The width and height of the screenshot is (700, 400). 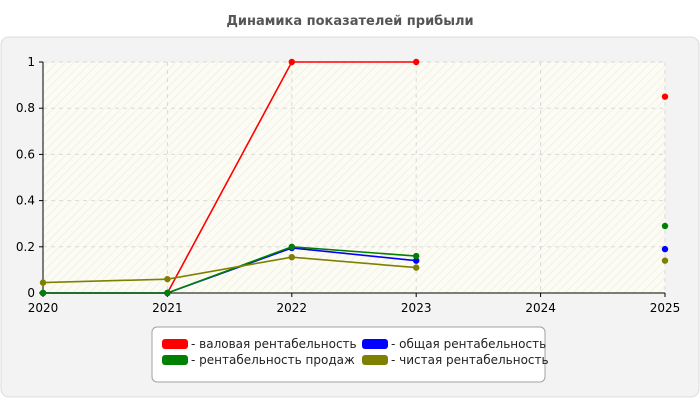 What do you see at coordinates (665, 308) in the screenshot?
I see `x-tick-label: 2025` at bounding box center [665, 308].